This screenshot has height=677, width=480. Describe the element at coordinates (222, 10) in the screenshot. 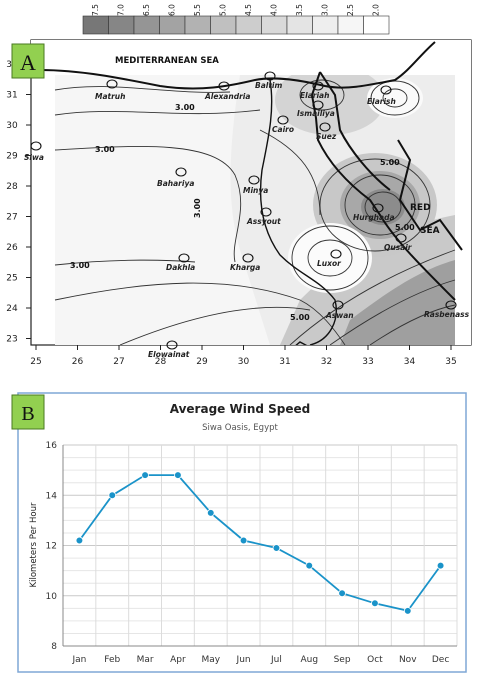

I see `colorbar-label: 5.0` at that location.